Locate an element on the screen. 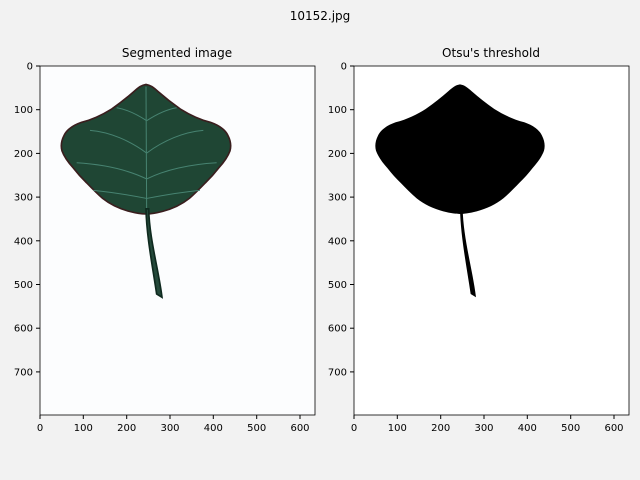 This screenshot has height=480, width=640. x-axis-segmented: 0 100 200 300 400 500 600 is located at coordinates (173, 424).